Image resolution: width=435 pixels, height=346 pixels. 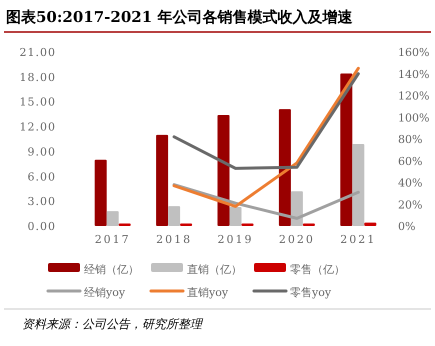 I want to click on y-tick-label: 21.00, so click(x=38, y=52).